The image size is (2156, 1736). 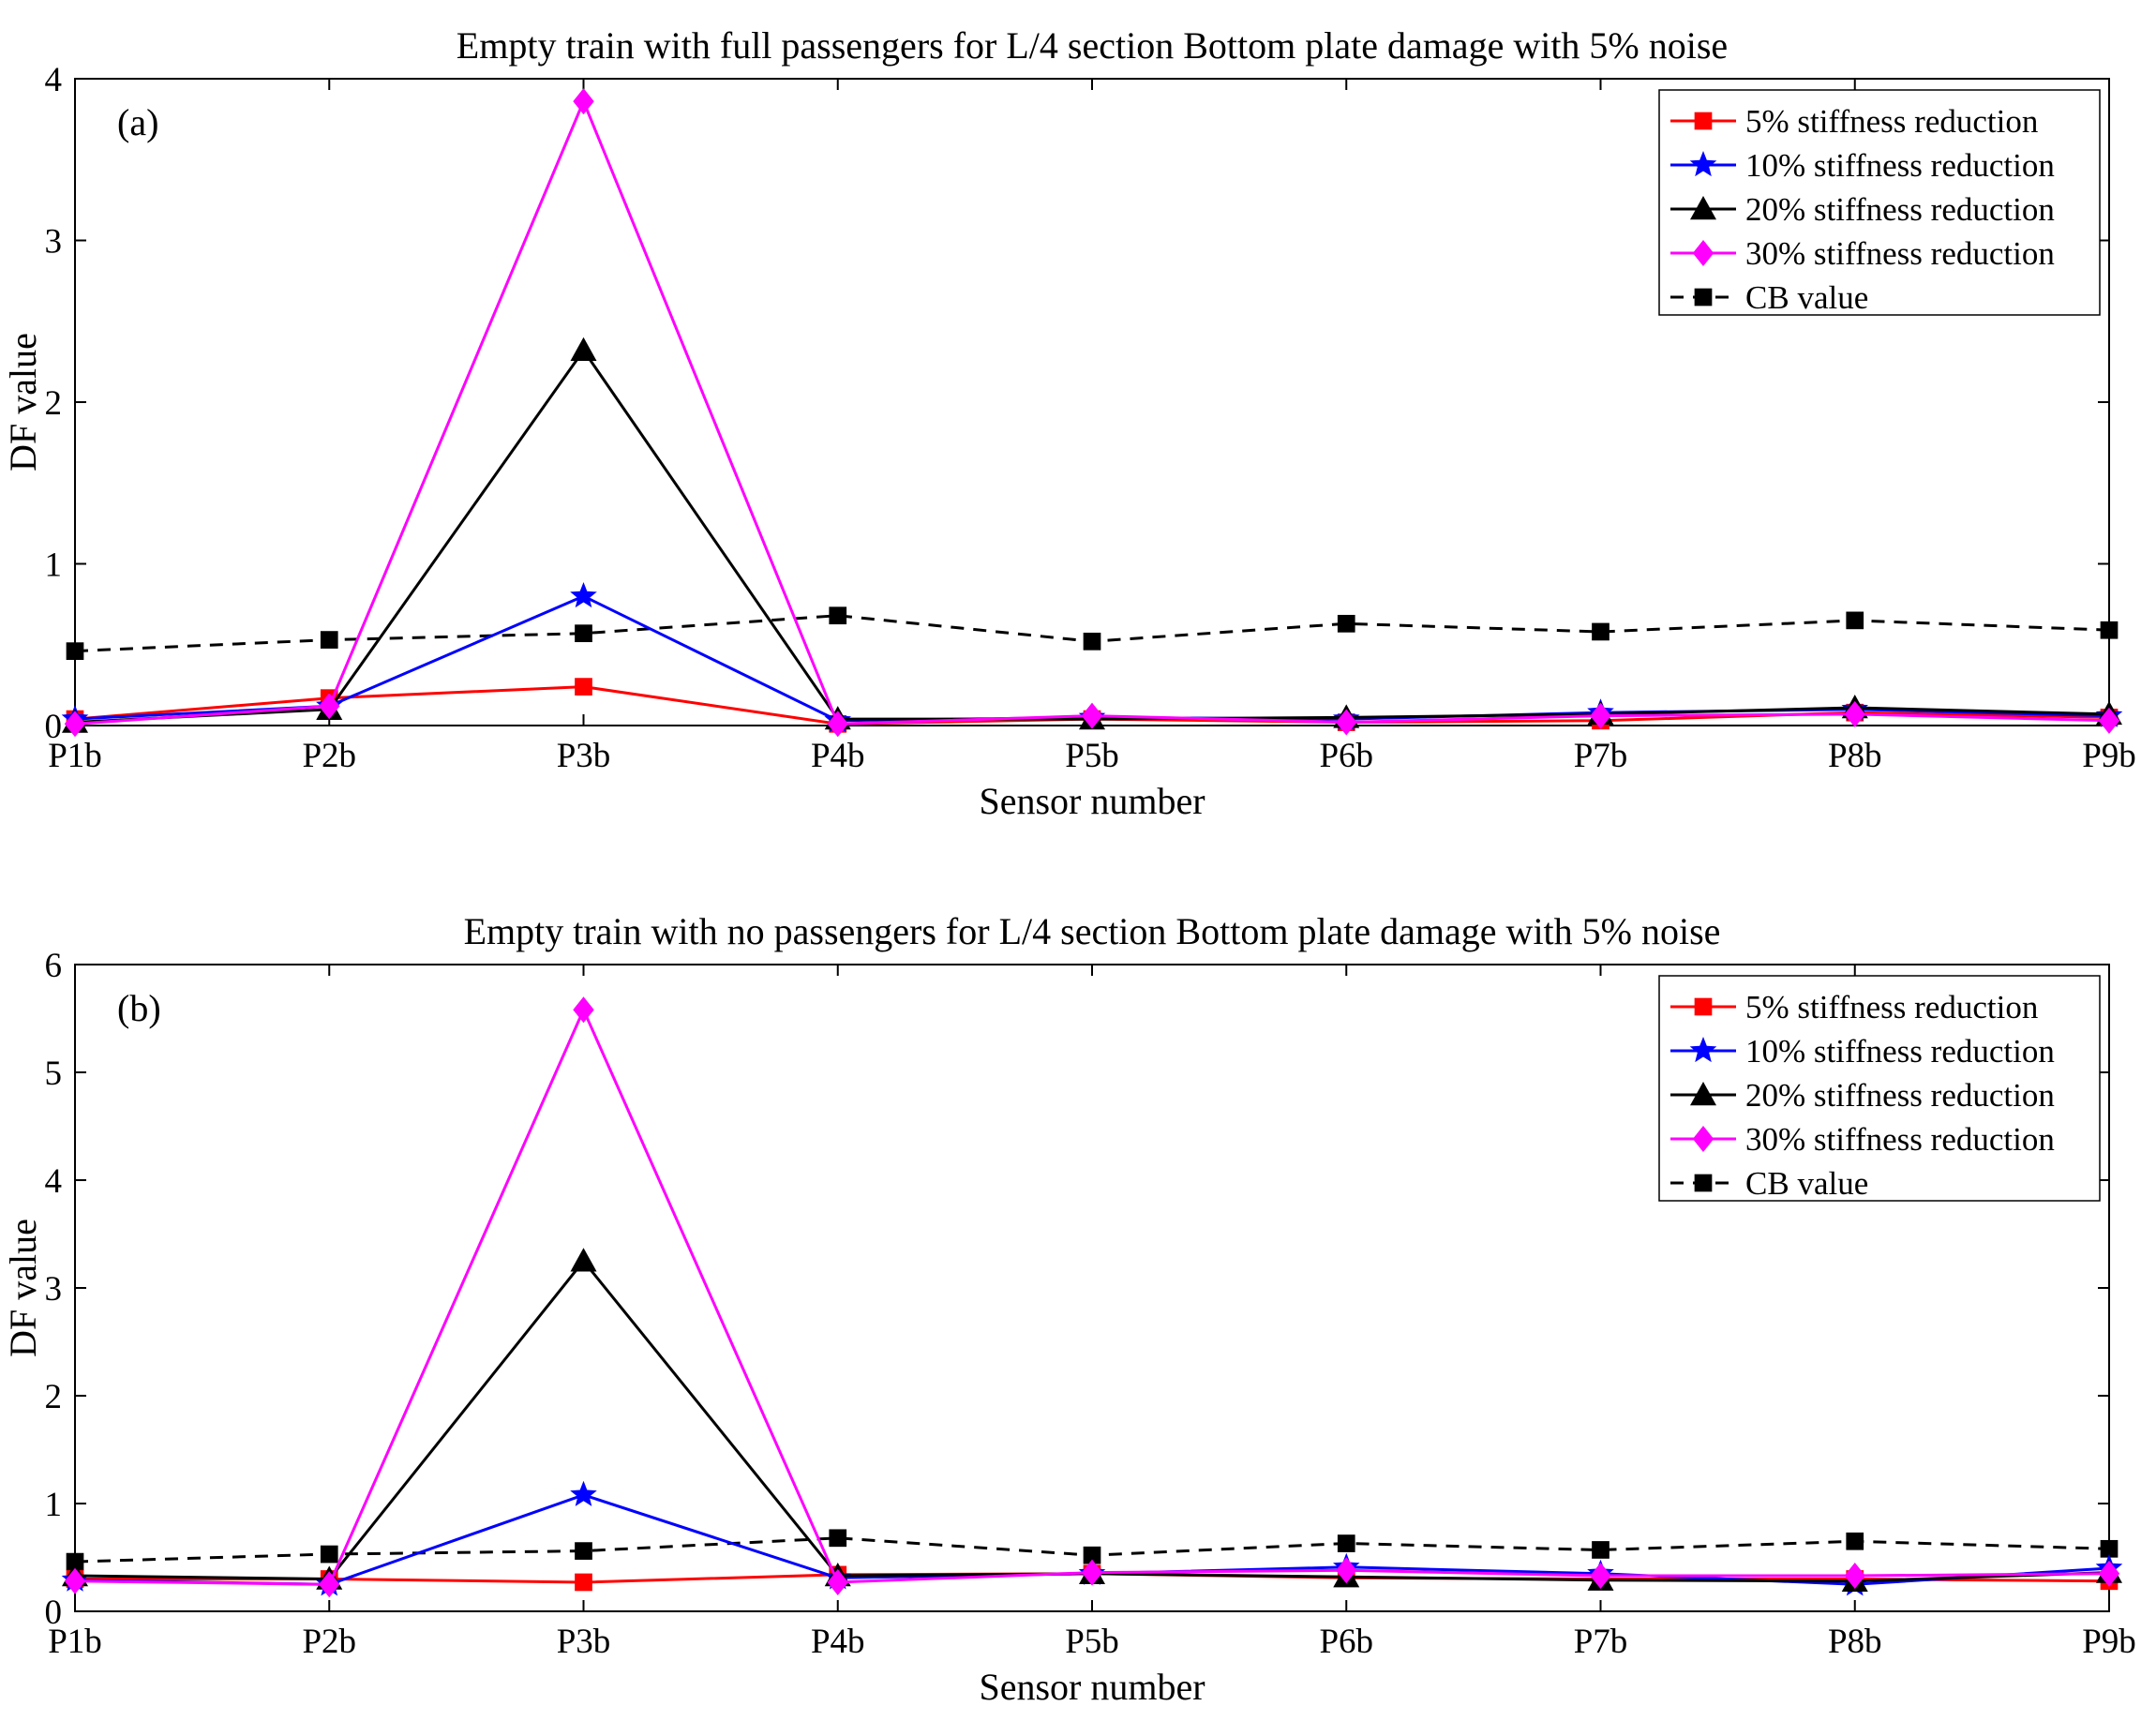 I want to click on y-tick-label: 4, so click(x=54, y=1181).